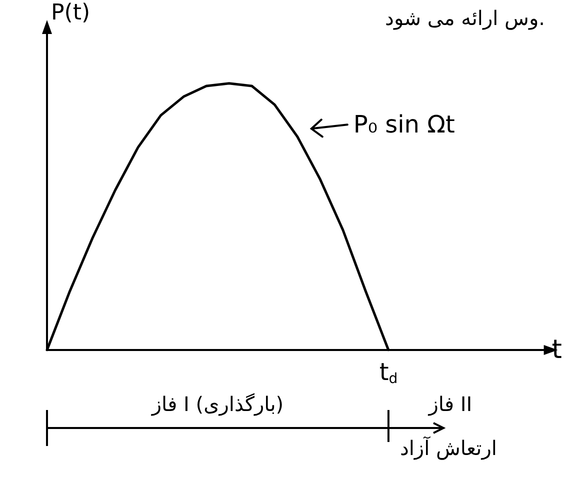 Image resolution: width=565 pixels, height=488 pixels. What do you see at coordinates (448, 448) in the screenshot?
I see `text: ارتعاش آزاد` at bounding box center [448, 448].